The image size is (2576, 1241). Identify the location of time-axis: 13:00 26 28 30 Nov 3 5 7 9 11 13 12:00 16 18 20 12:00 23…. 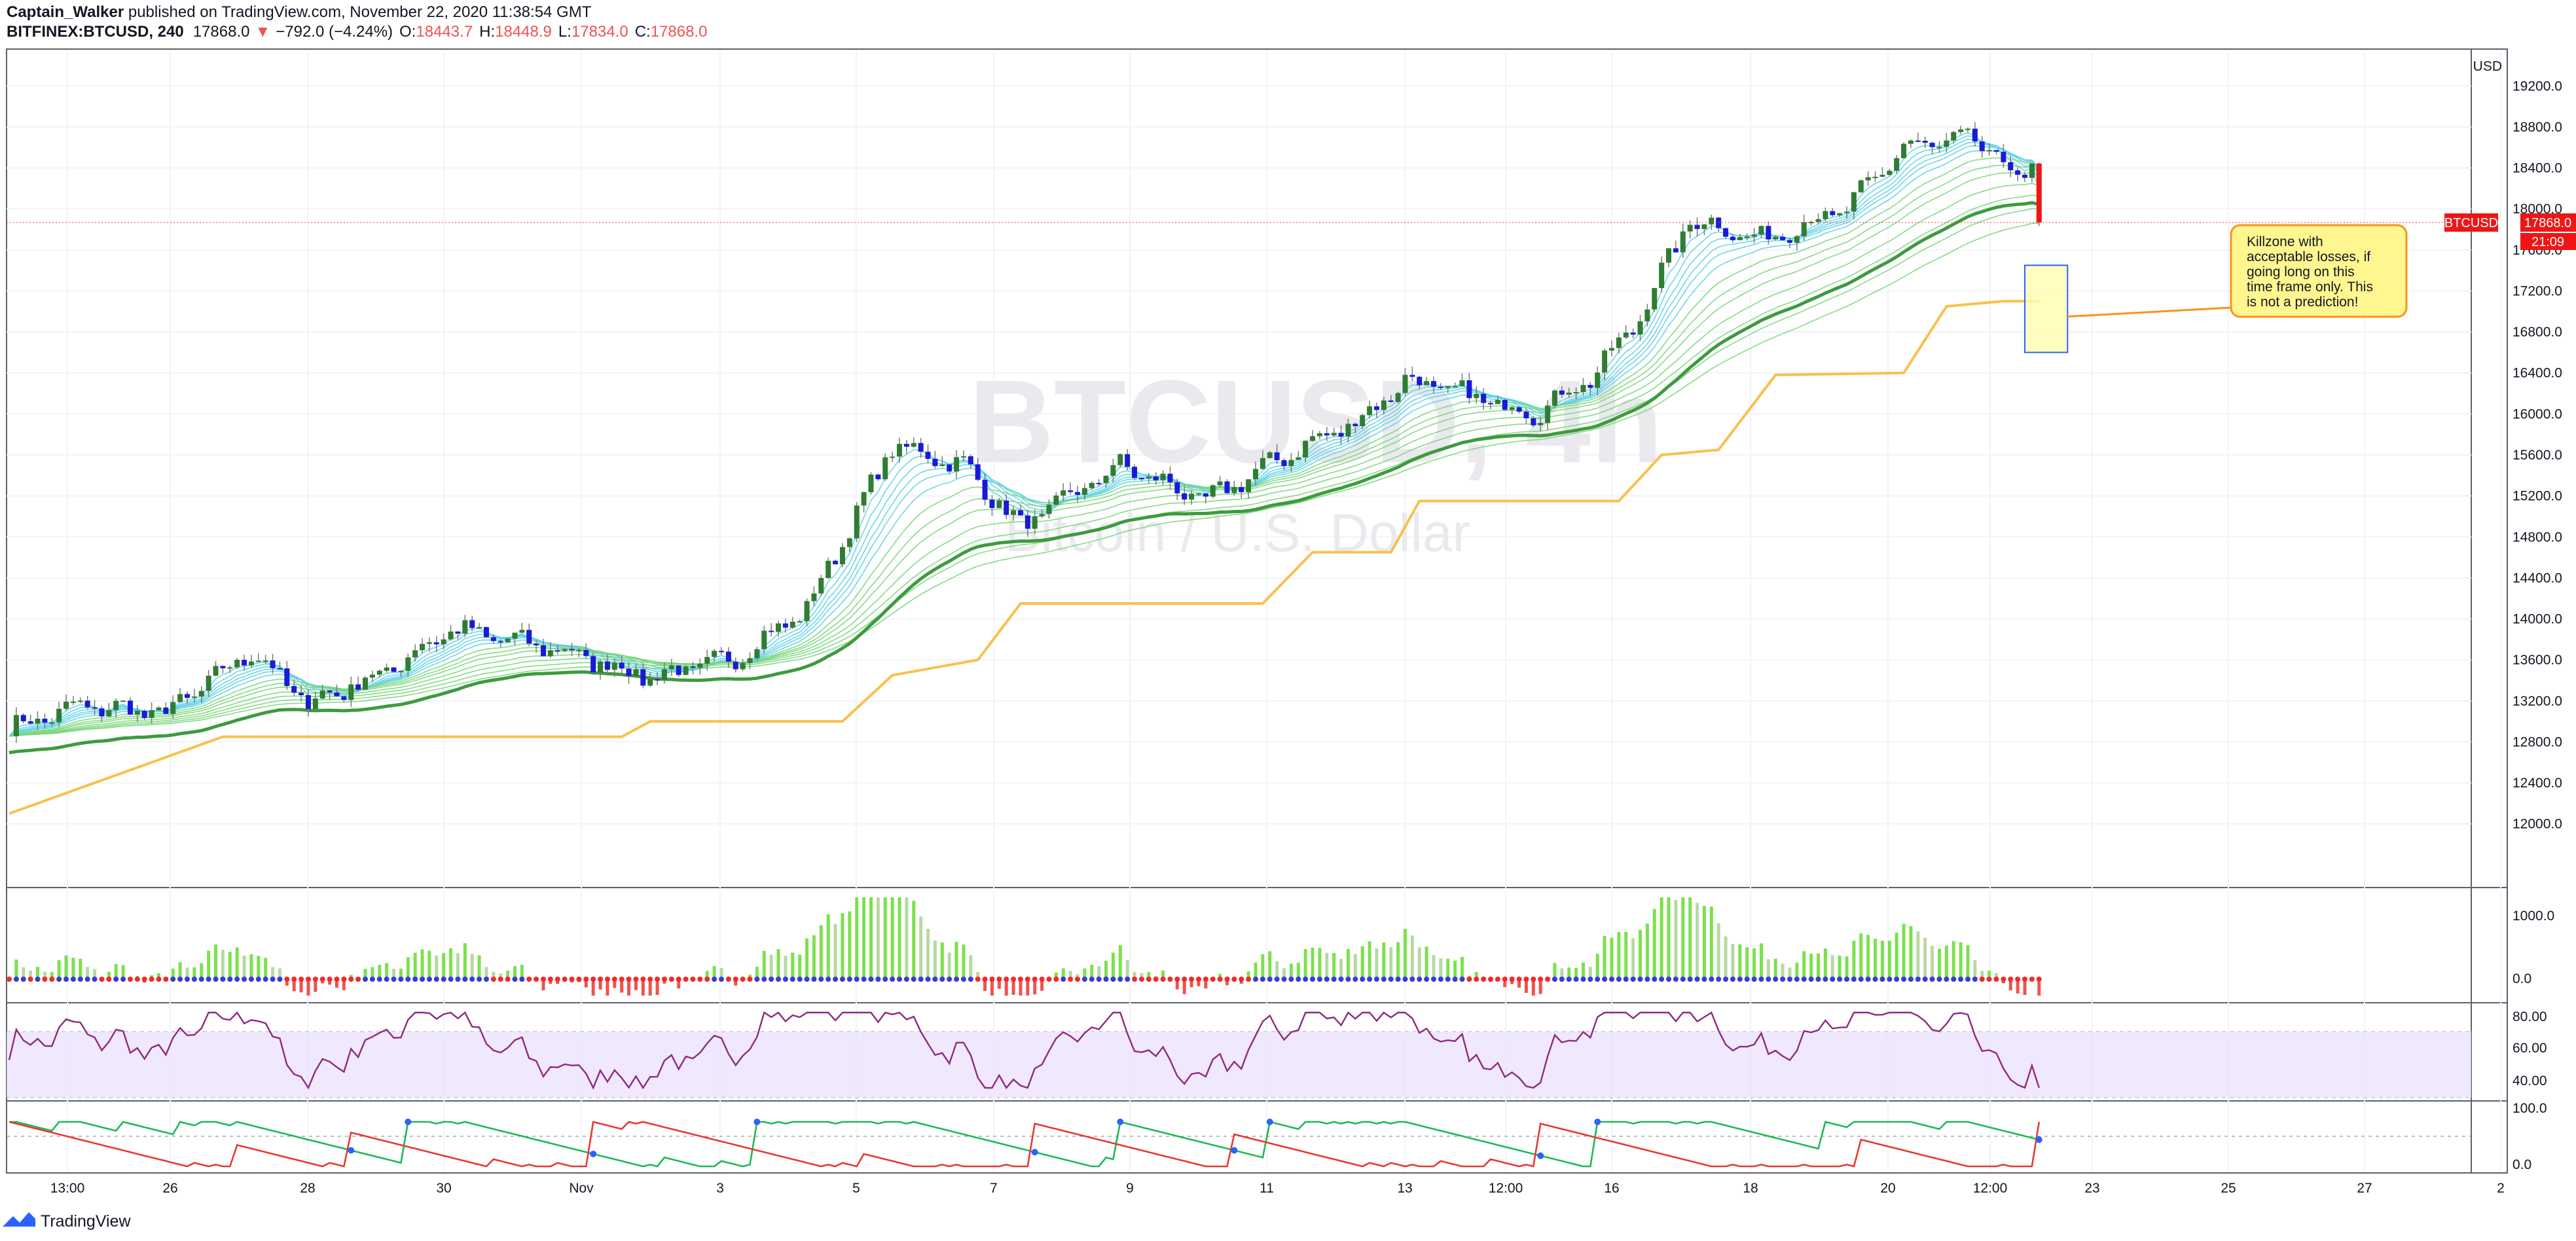
(1277, 1188).